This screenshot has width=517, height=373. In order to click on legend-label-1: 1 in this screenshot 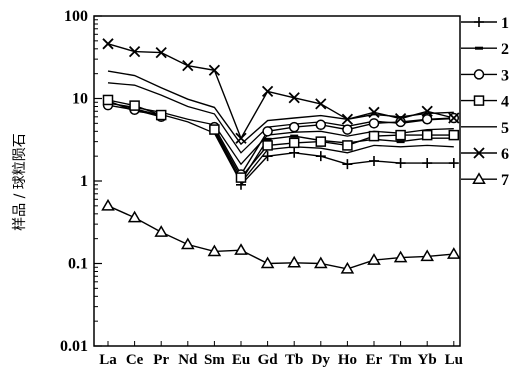, I will do `click(505, 23)`.